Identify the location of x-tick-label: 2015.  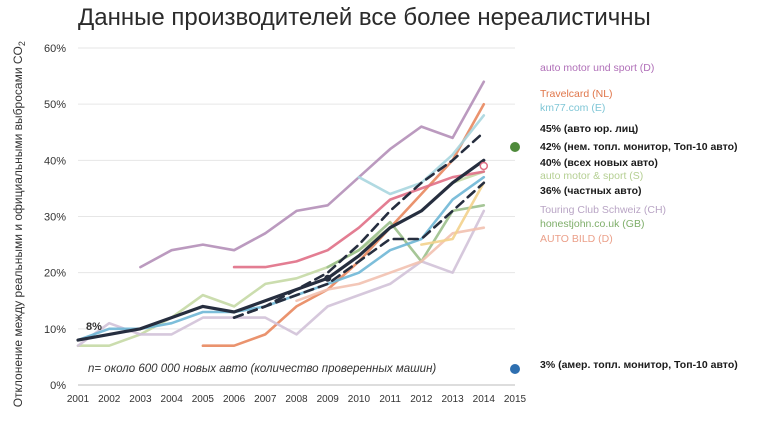
(515, 399).